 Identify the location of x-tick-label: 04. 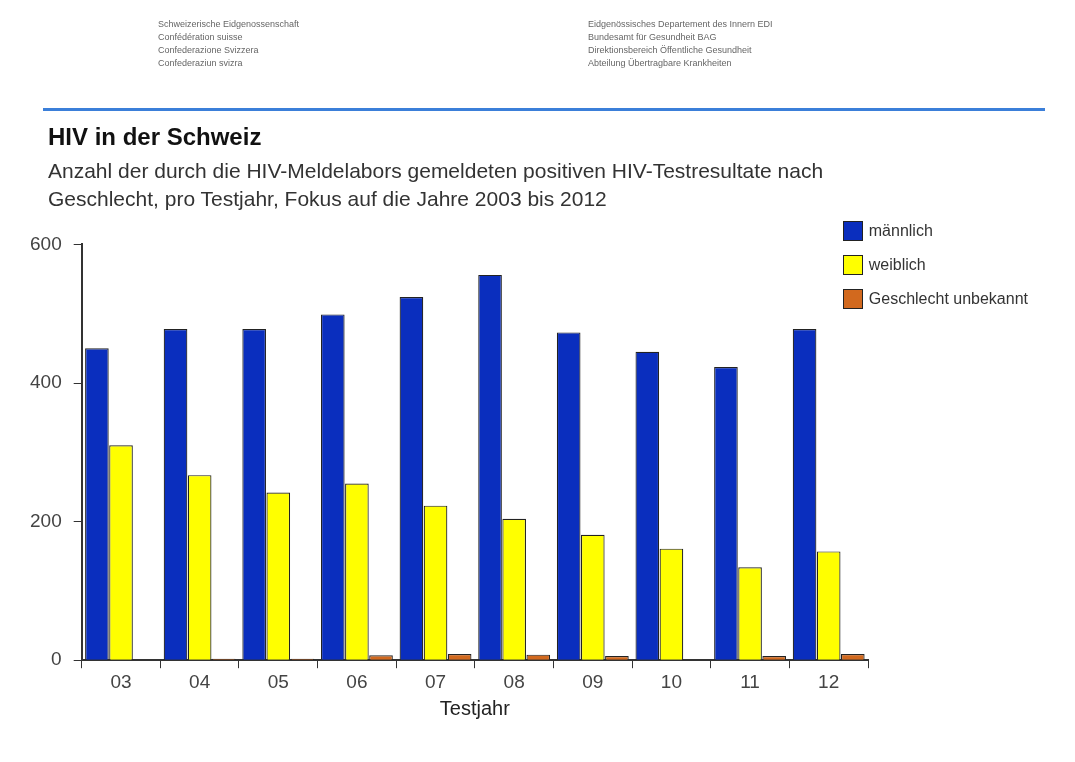
(200, 681).